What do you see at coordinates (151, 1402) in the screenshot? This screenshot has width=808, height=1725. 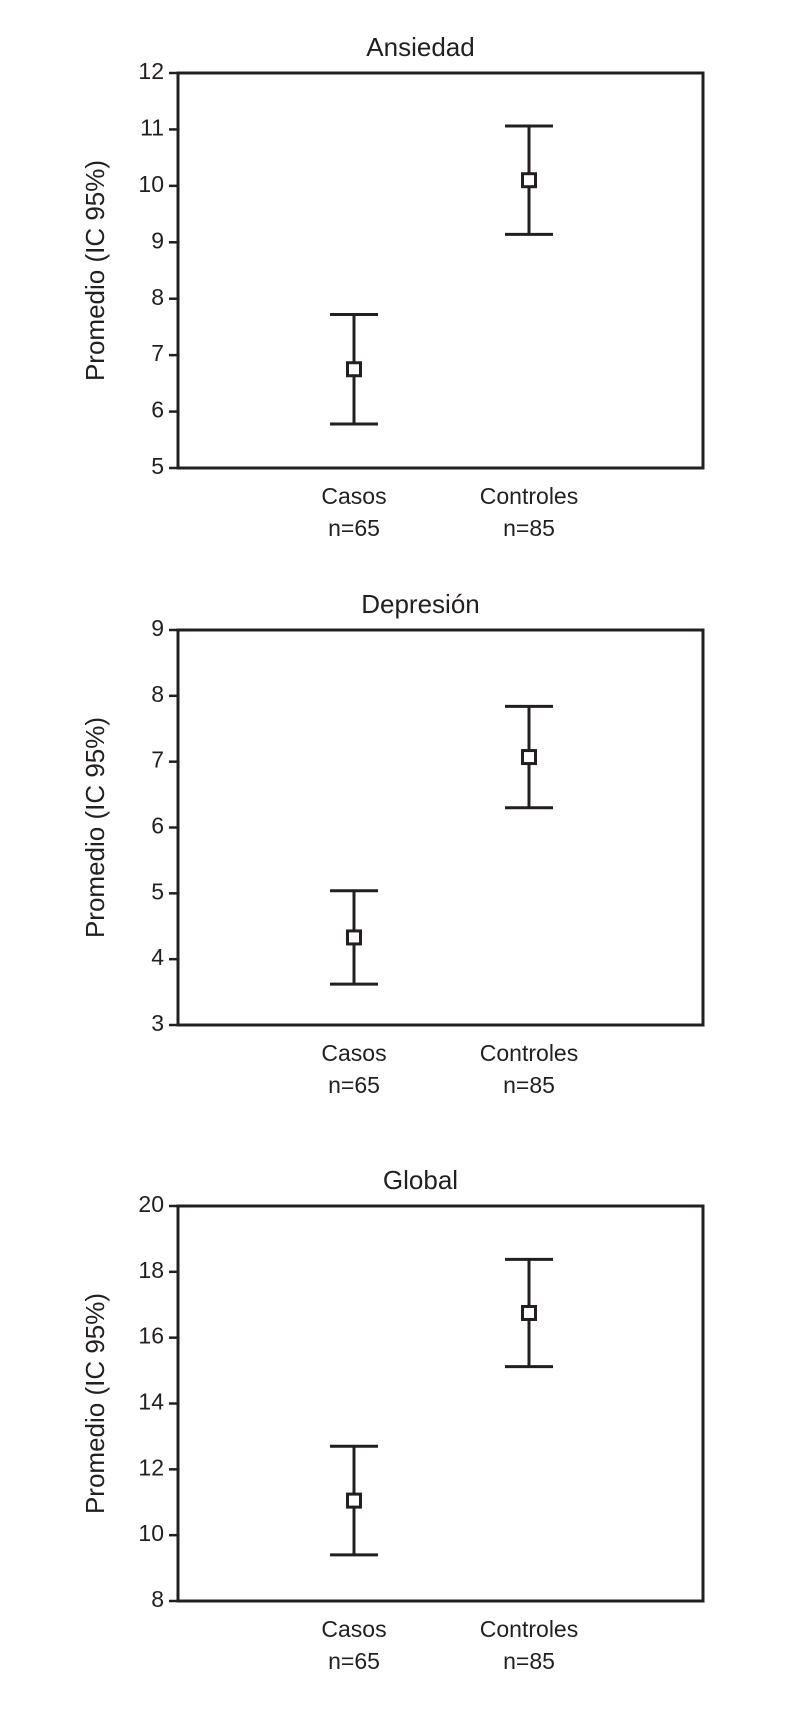 I see `y-tick-label: 14` at bounding box center [151, 1402].